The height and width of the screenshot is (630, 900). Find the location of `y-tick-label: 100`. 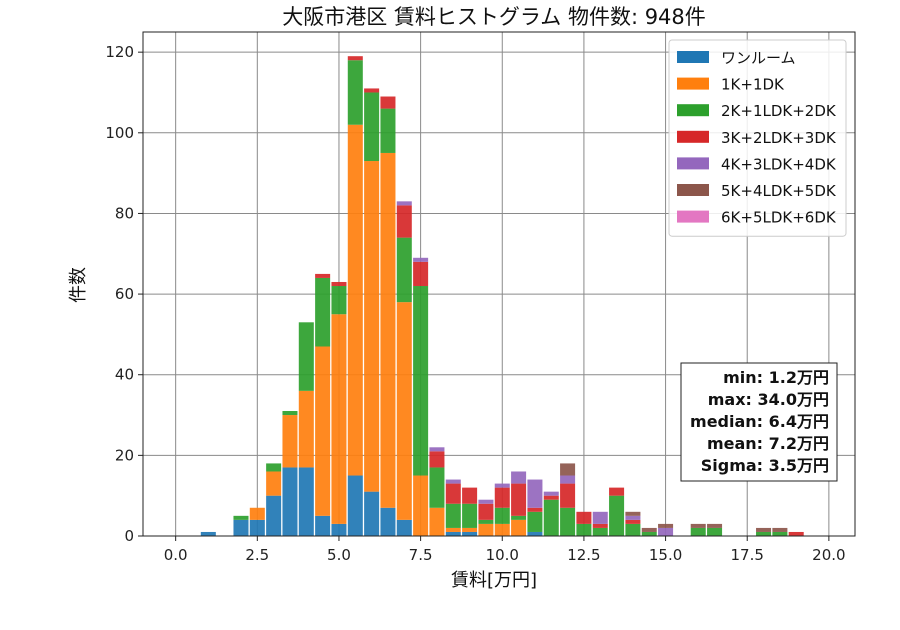

y-tick-label: 100 is located at coordinates (119, 133).